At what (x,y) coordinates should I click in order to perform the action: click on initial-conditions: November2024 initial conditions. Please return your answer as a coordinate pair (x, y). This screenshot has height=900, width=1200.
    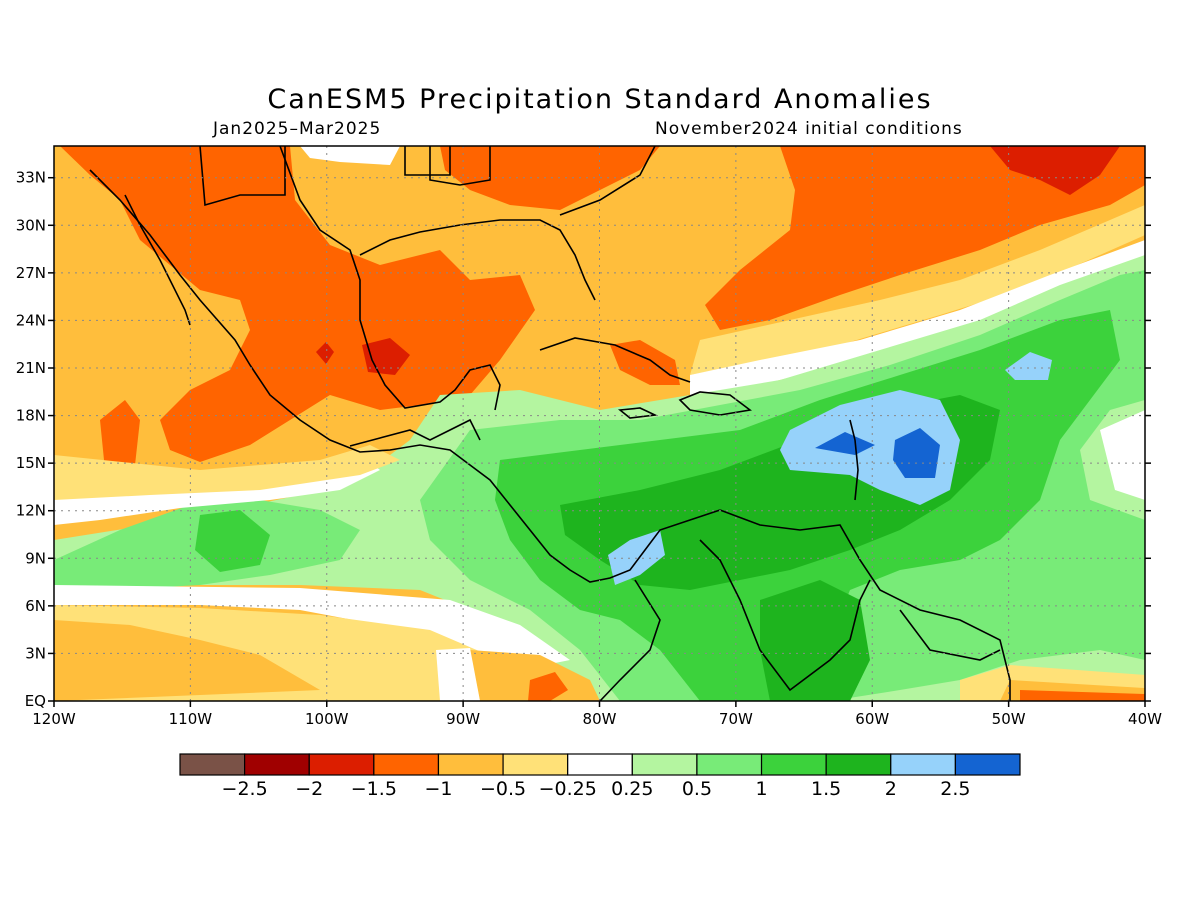
    Looking at the image, I should click on (809, 129).